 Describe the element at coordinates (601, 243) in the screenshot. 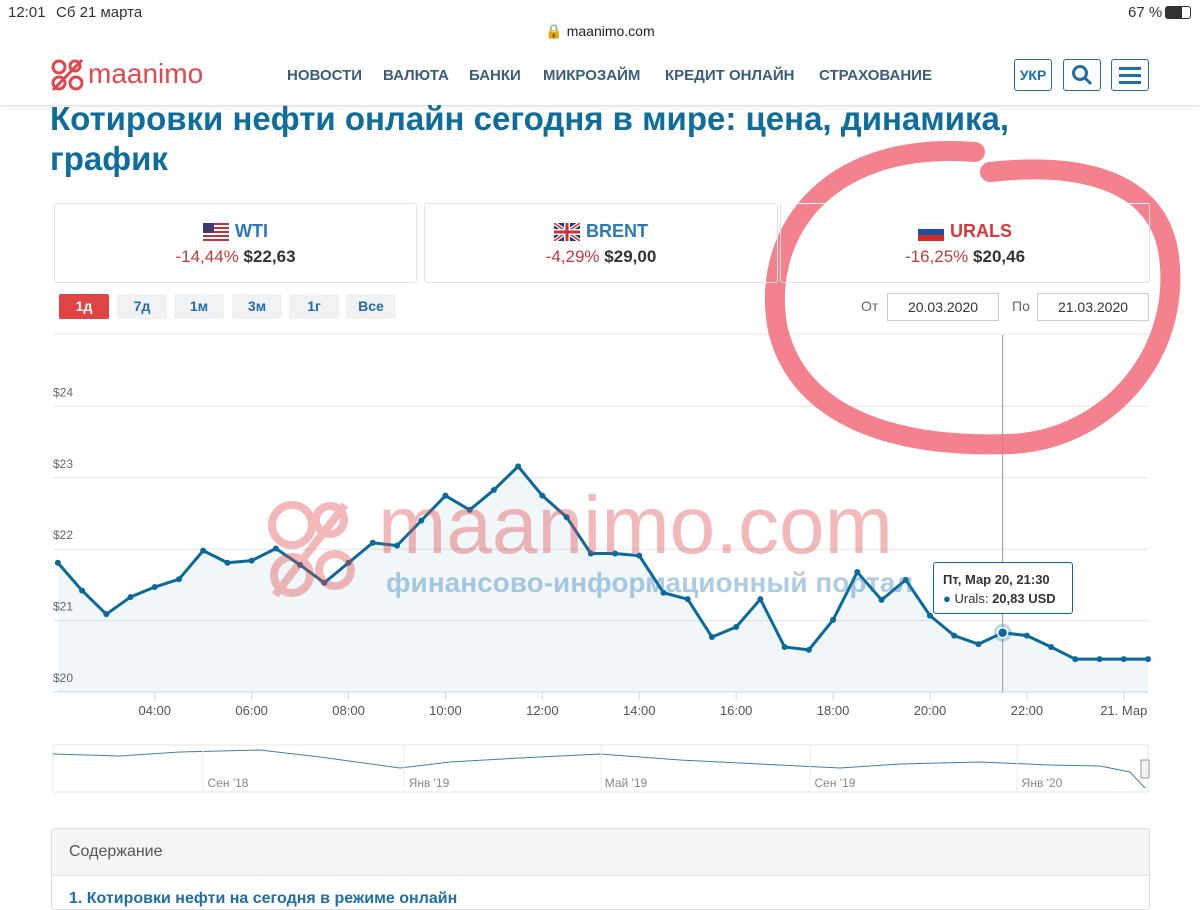

I see `quote-tab: BRENT -4,29% $29,00` at that location.